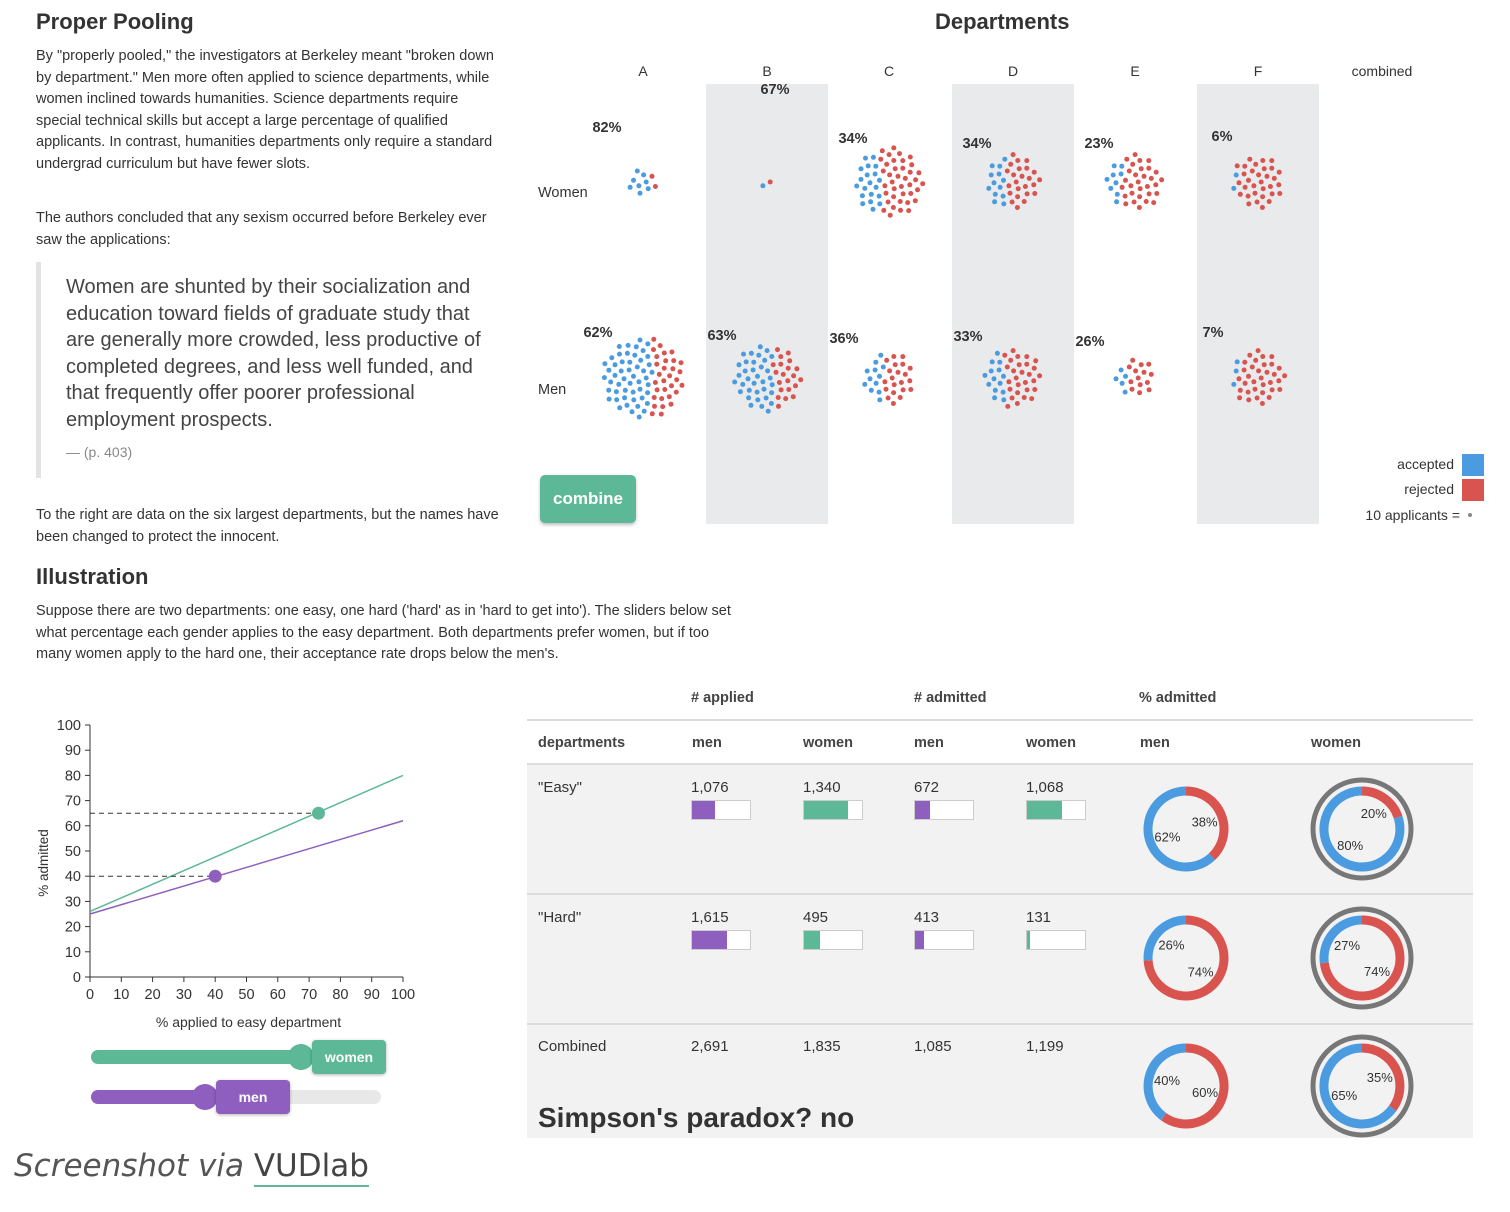 The image size is (1510, 1212). What do you see at coordinates (1134, 71) in the screenshot?
I see `dept-column-label: E` at bounding box center [1134, 71].